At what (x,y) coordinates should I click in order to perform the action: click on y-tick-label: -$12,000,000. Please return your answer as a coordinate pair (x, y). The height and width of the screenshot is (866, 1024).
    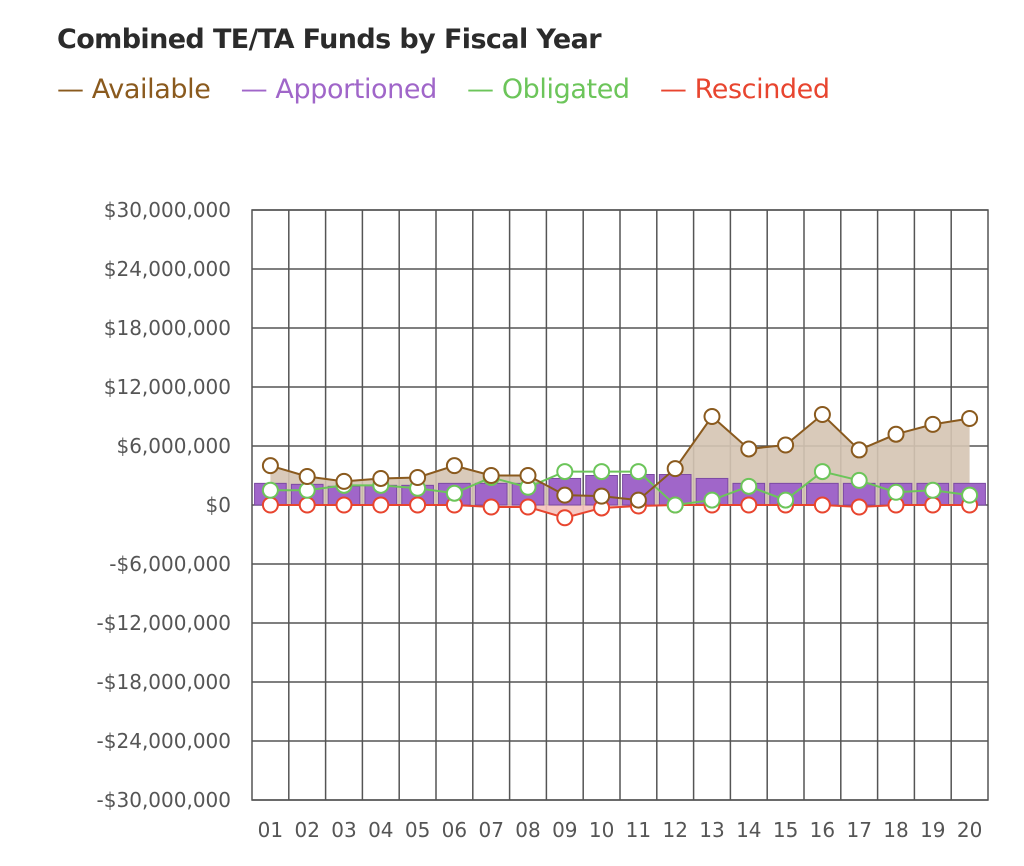
    Looking at the image, I should click on (164, 623).